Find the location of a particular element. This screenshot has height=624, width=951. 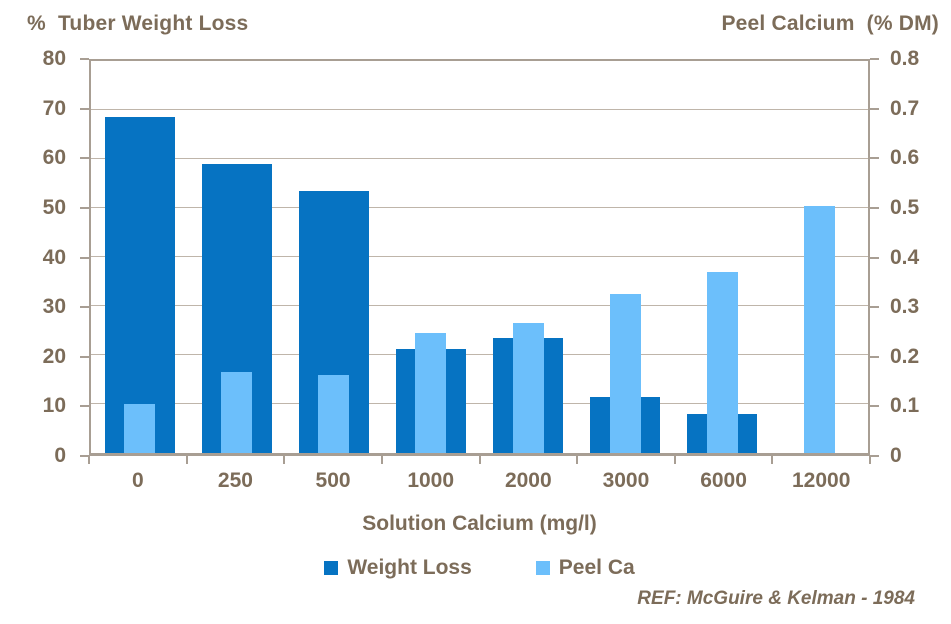

weight-loss-swatch is located at coordinates (331, 568).